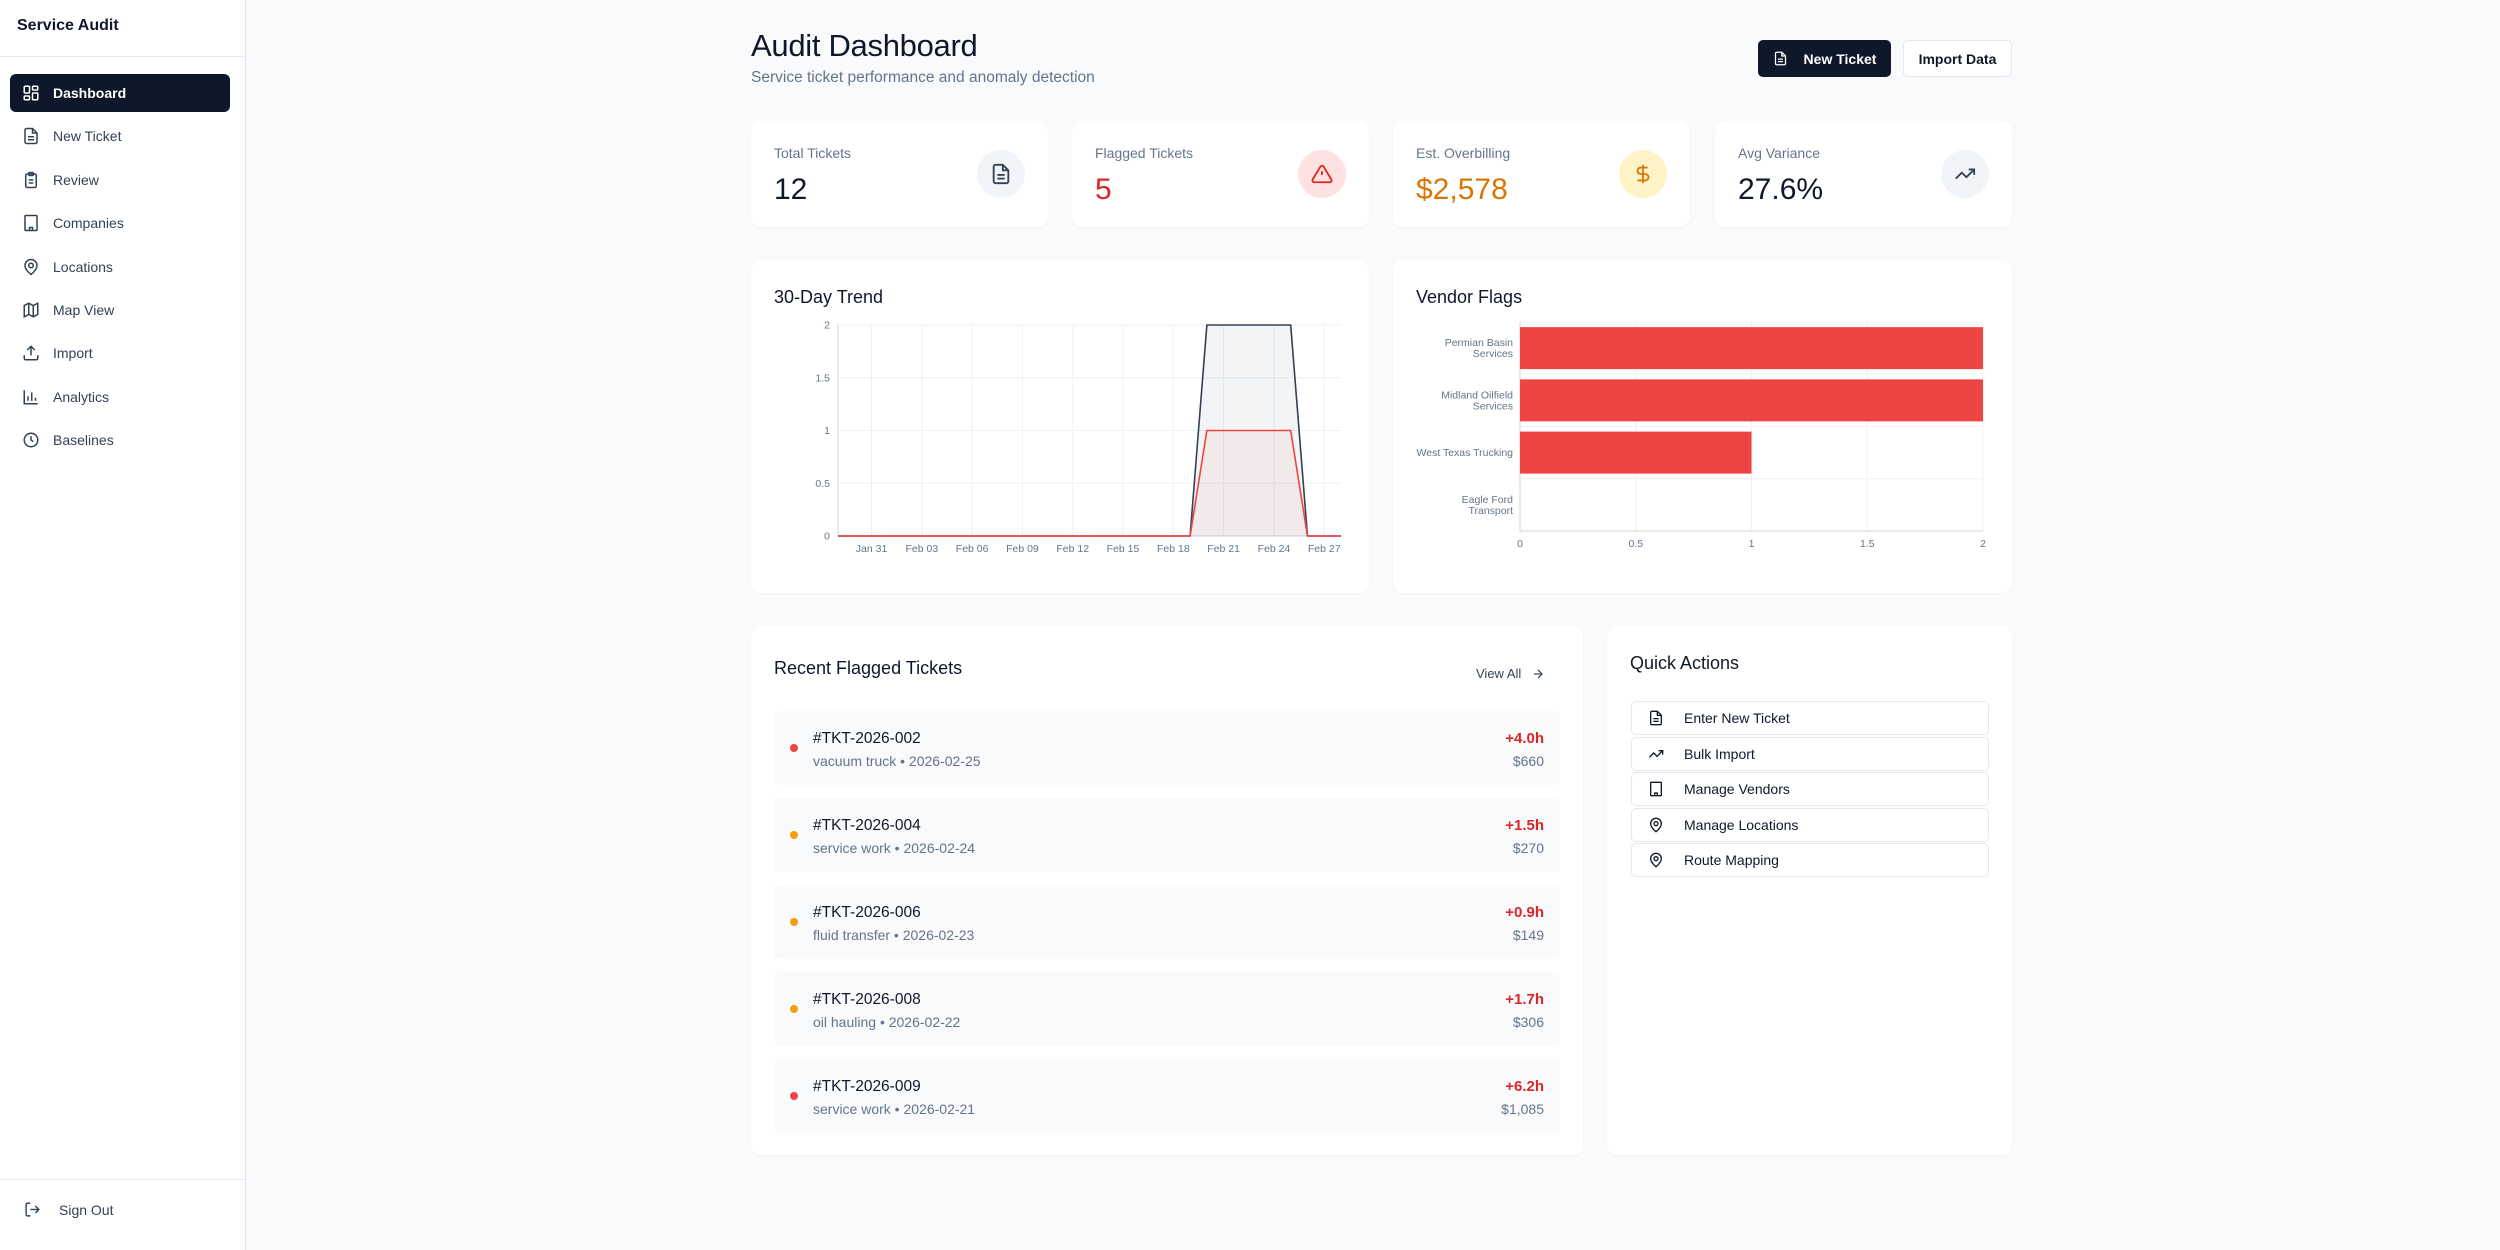 This screenshot has width=2500, height=1250. What do you see at coordinates (1685, 663) in the screenshot?
I see `quick-actions-title: Quick Actions` at bounding box center [1685, 663].